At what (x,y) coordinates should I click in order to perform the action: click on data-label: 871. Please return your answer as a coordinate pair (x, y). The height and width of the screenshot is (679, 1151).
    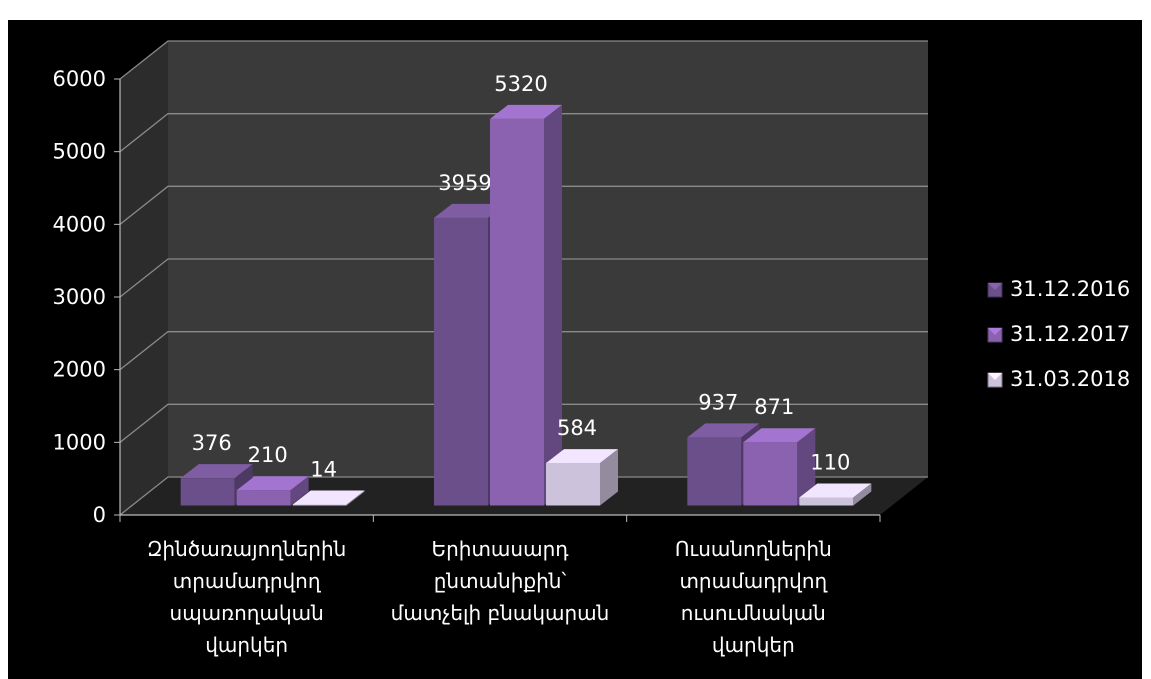
    Looking at the image, I should click on (774, 407).